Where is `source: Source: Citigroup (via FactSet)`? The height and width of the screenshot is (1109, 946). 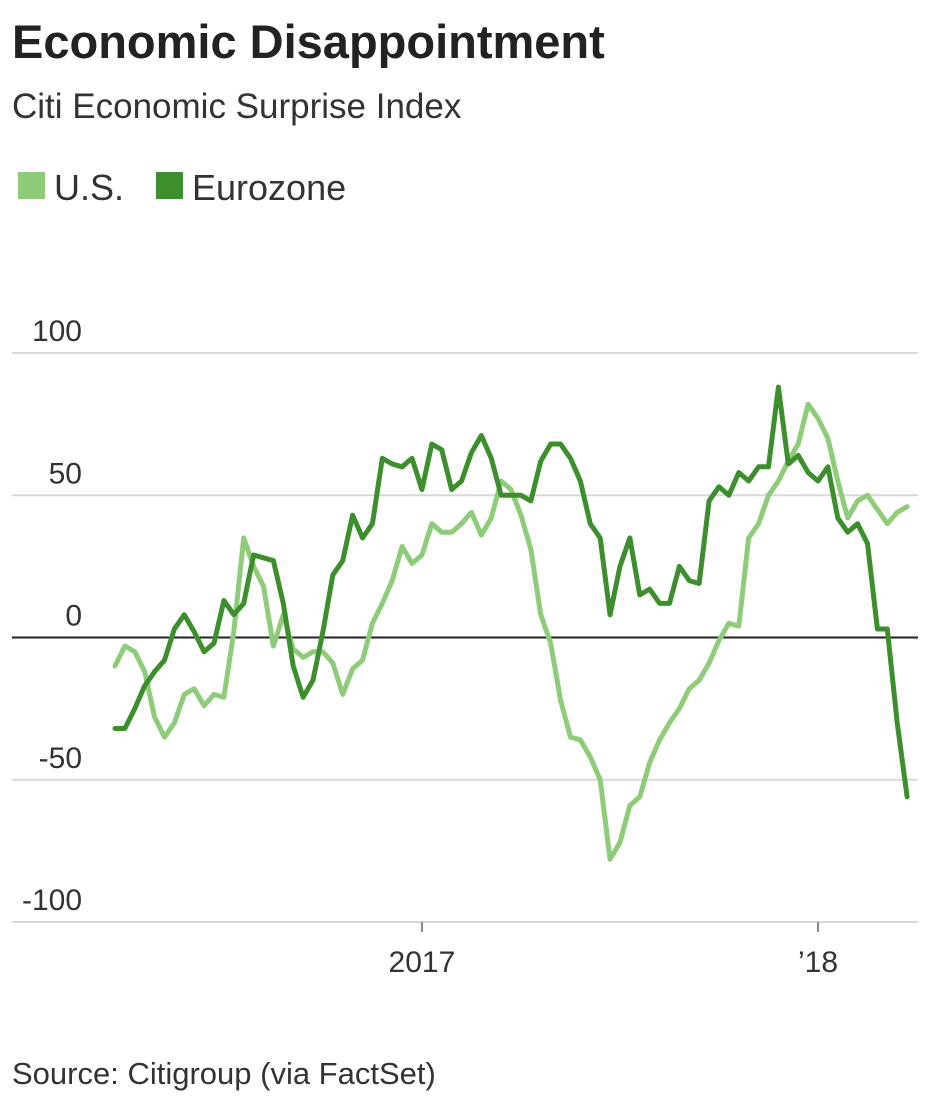
source: Source: Citigroup (via FactSet) is located at coordinates (224, 1073).